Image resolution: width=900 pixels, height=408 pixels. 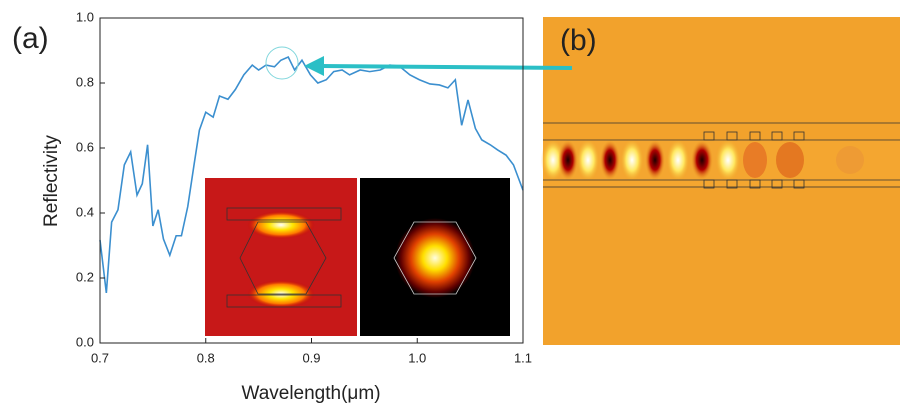 What do you see at coordinates (523, 357) in the screenshot?
I see `x-tick-label: 1.1` at bounding box center [523, 357].